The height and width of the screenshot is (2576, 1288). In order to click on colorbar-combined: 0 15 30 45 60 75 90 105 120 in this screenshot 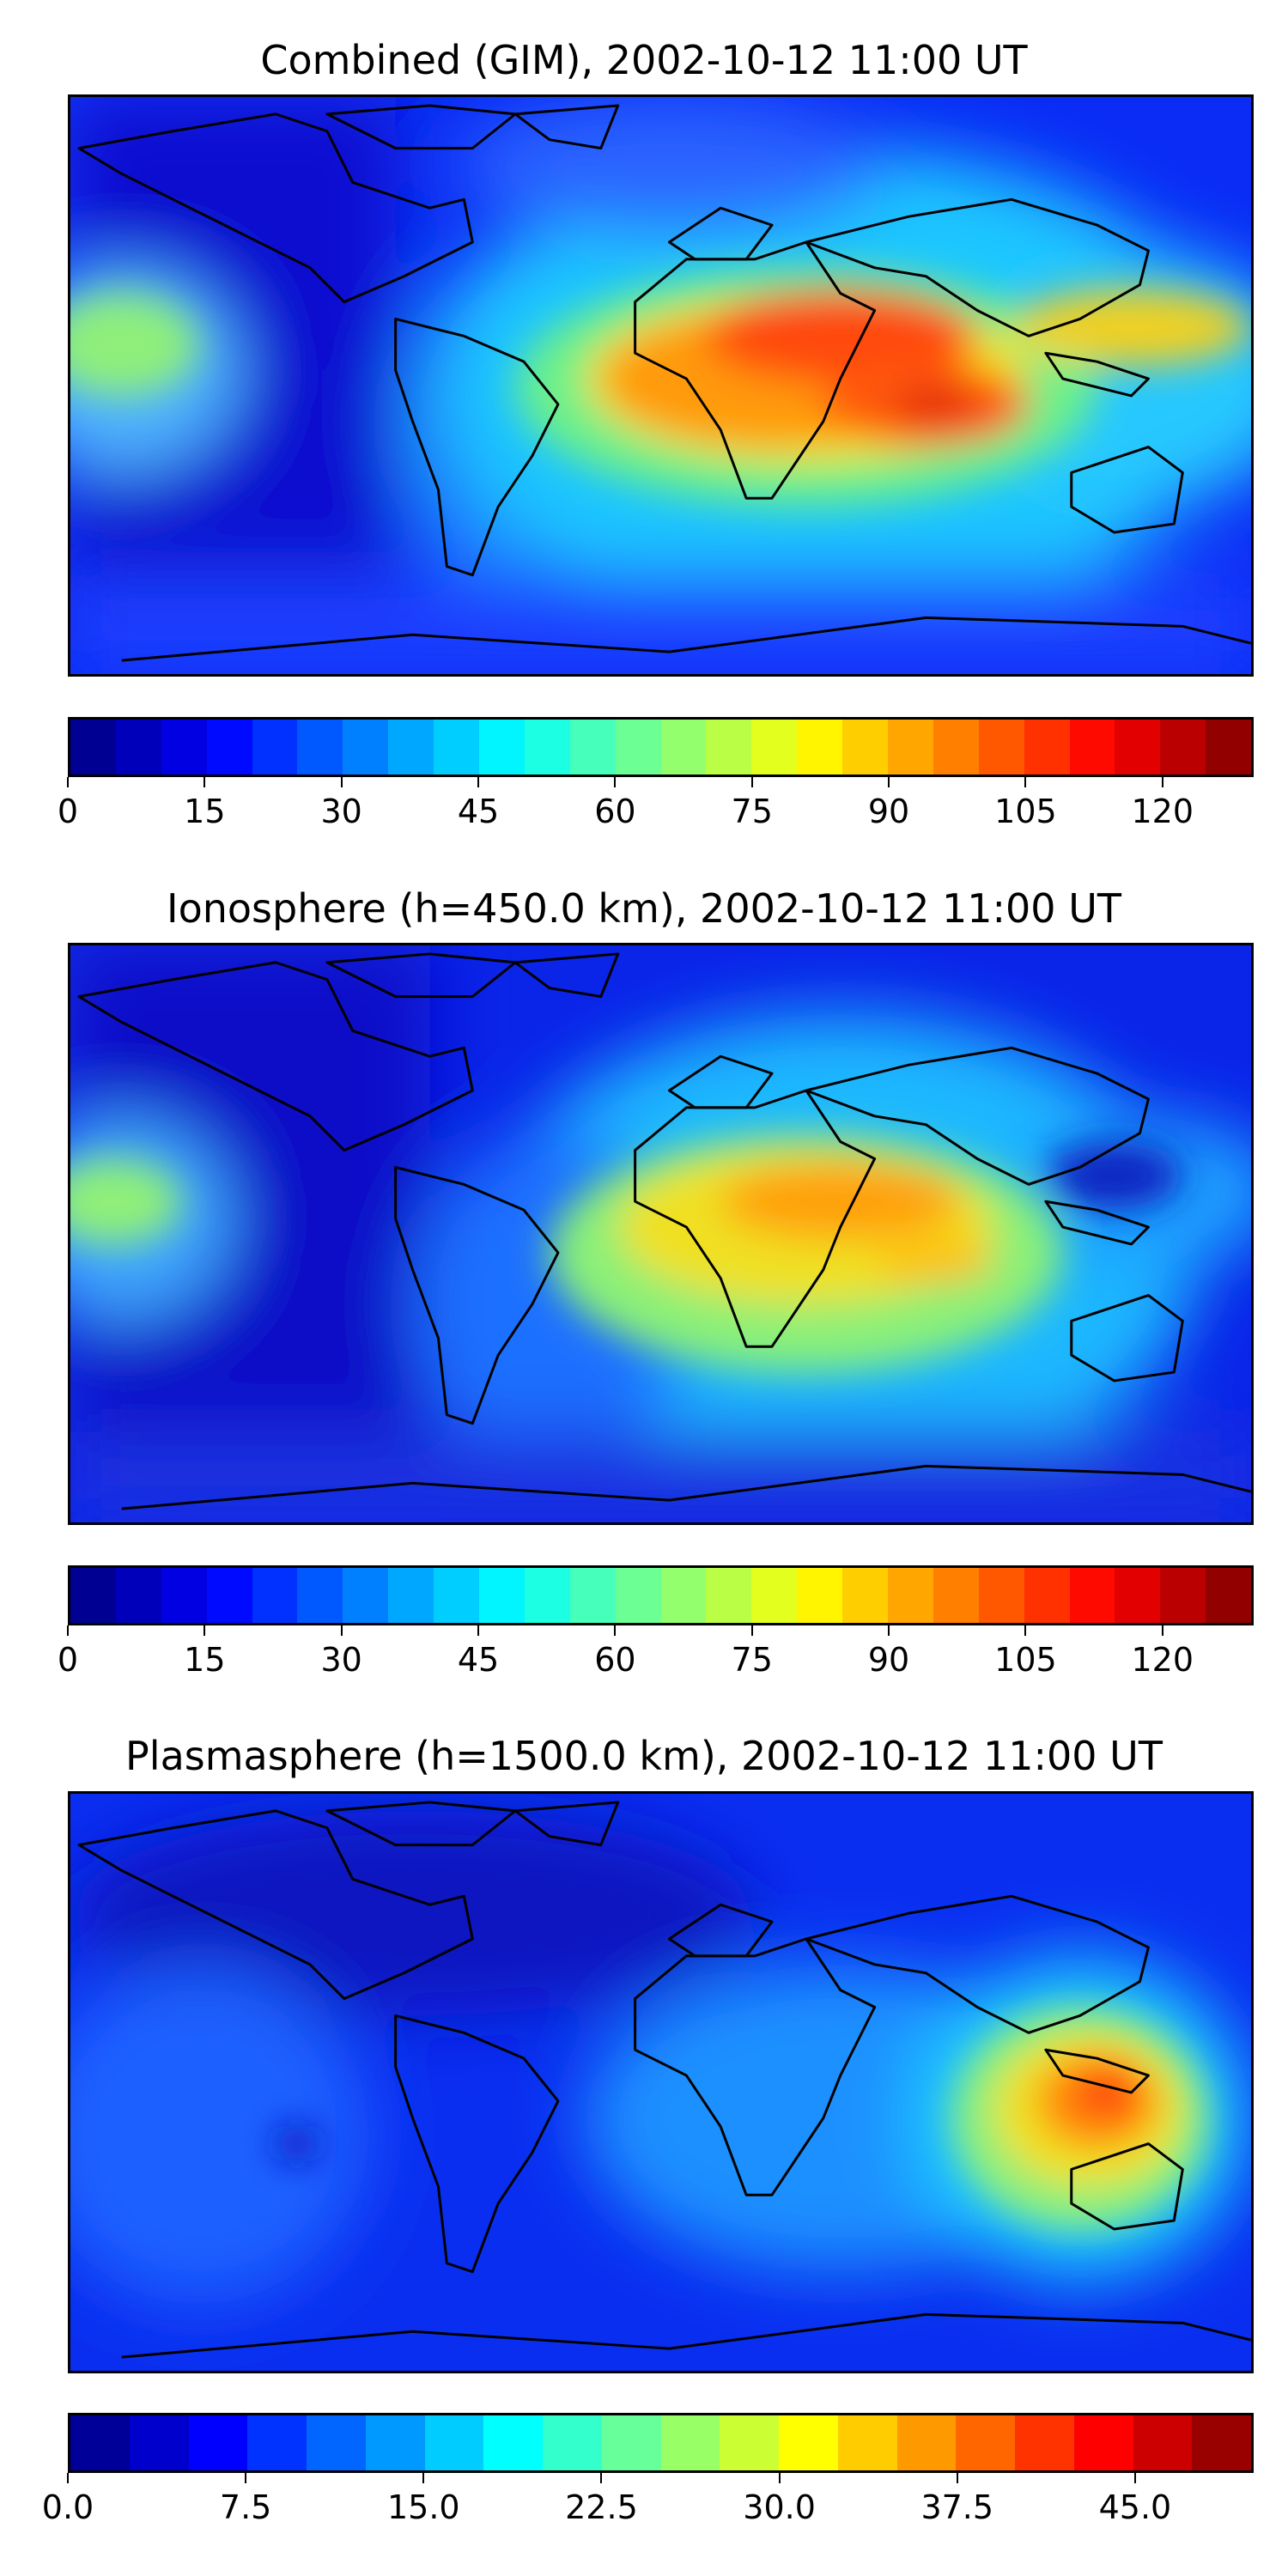, I will do `click(656, 773)`.